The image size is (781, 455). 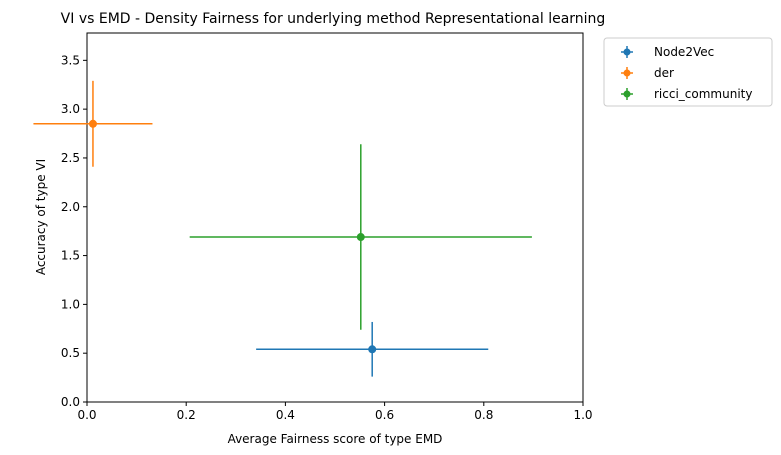 What do you see at coordinates (483, 415) in the screenshot?
I see `x-tick-label: 0.8` at bounding box center [483, 415].